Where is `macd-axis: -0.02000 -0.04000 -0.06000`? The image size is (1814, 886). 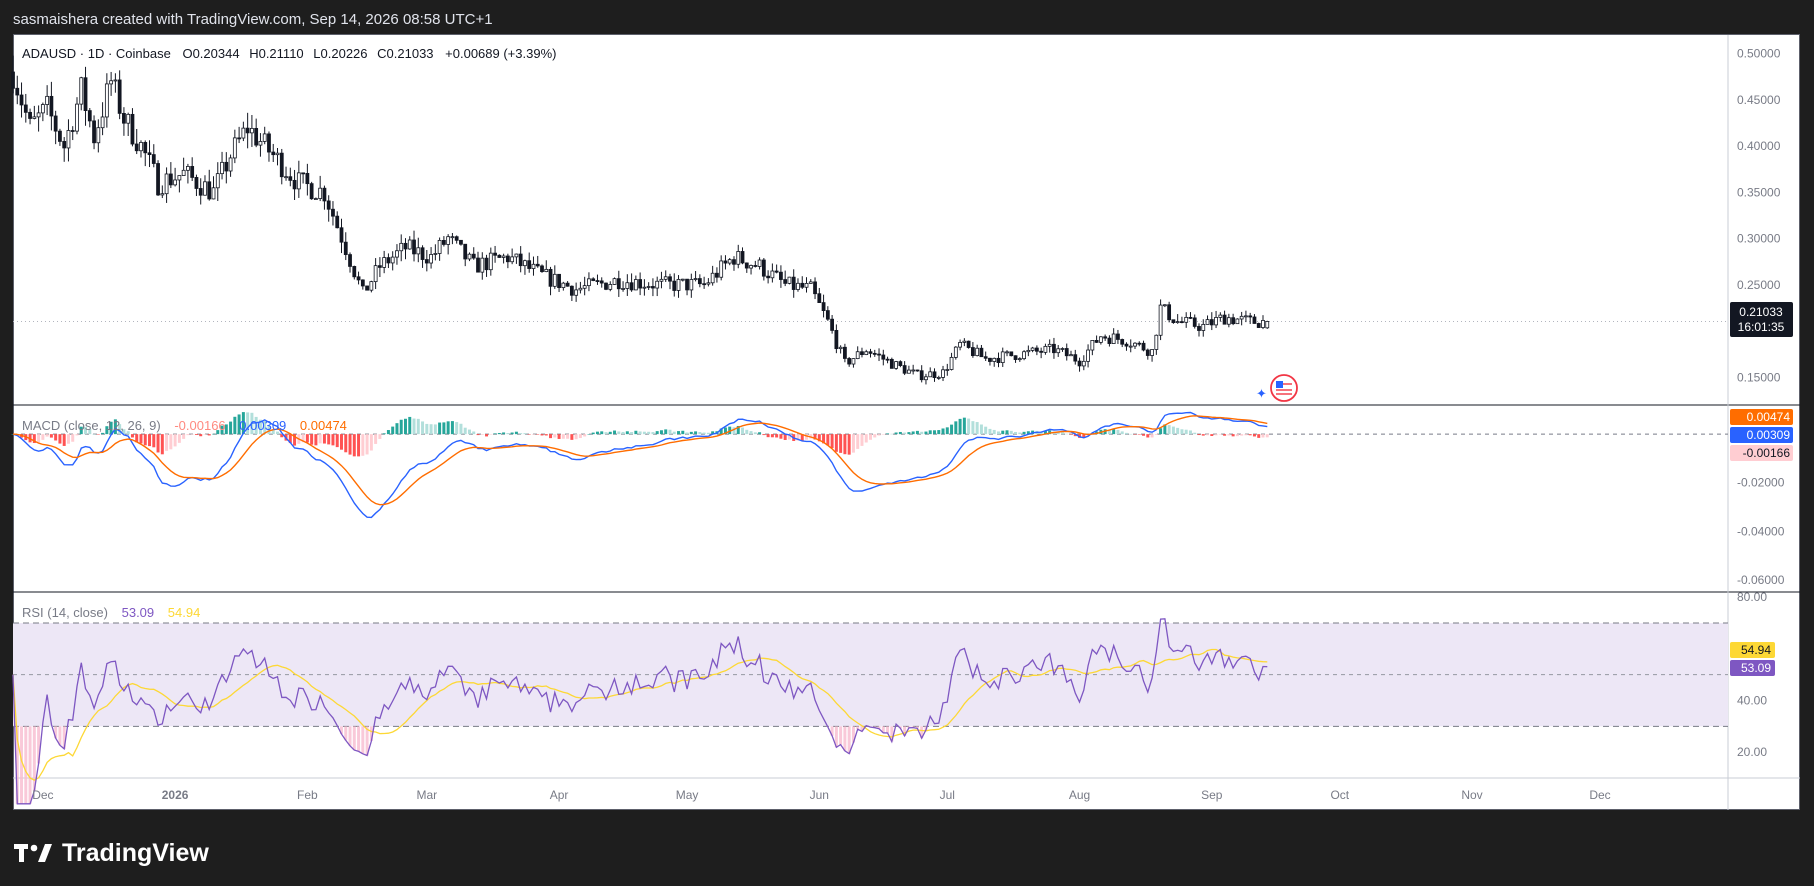
macd-axis: -0.02000 -0.04000 -0.06000 is located at coordinates (1761, 531).